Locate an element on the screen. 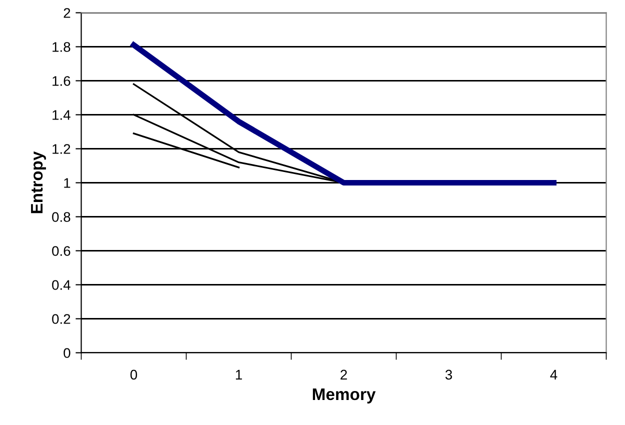 The height and width of the screenshot is (425, 625). x-tick-label: 0 is located at coordinates (134, 375).